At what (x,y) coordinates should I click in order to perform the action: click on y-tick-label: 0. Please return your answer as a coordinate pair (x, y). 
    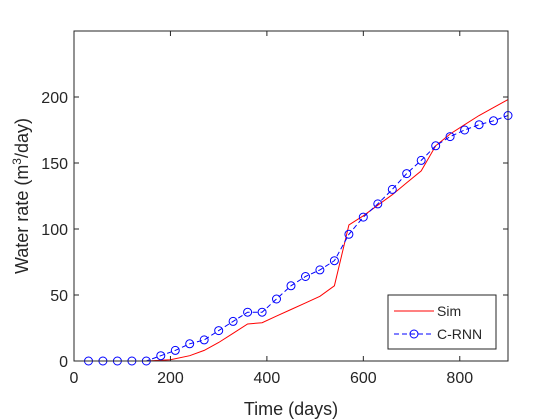
    Looking at the image, I should click on (63, 362).